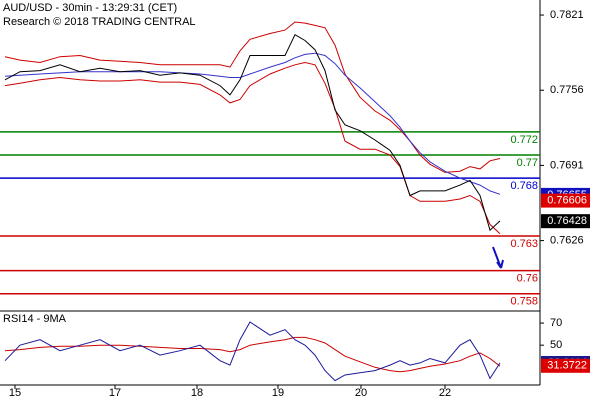 This screenshot has height=400, width=590. Describe the element at coordinates (524, 244) in the screenshot. I see `level-label: 0.763` at that location.